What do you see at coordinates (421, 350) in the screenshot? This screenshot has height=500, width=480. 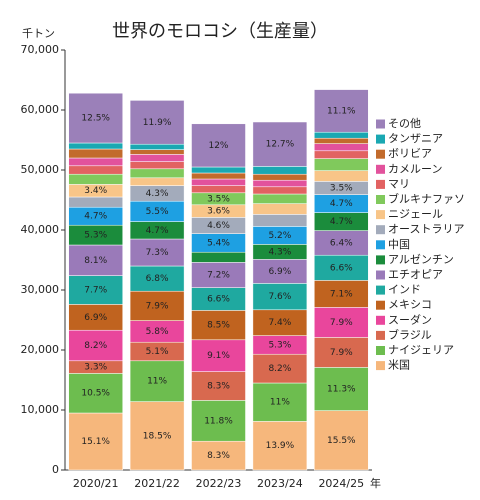 I see `legend-label: ナイジェリア` at bounding box center [421, 350].